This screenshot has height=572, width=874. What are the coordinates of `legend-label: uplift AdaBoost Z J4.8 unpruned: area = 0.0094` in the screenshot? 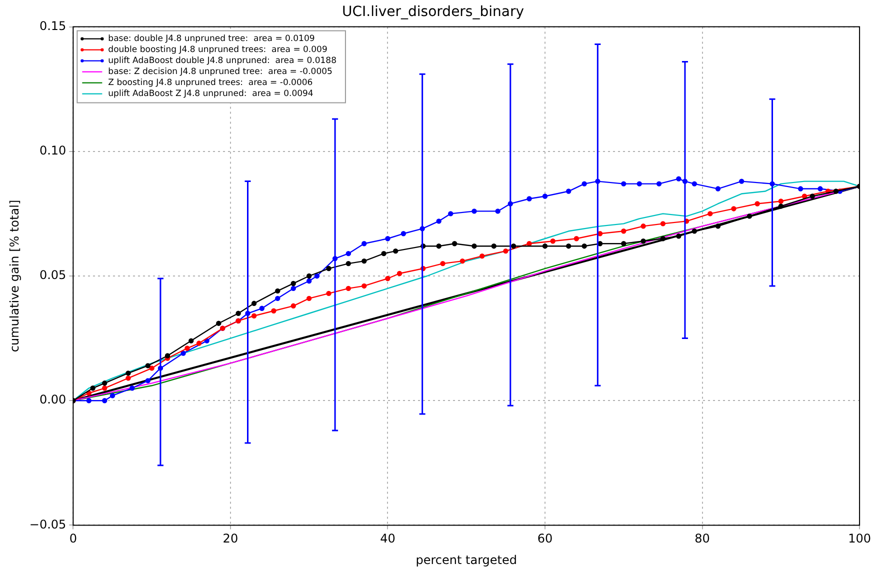 It's located at (211, 94).